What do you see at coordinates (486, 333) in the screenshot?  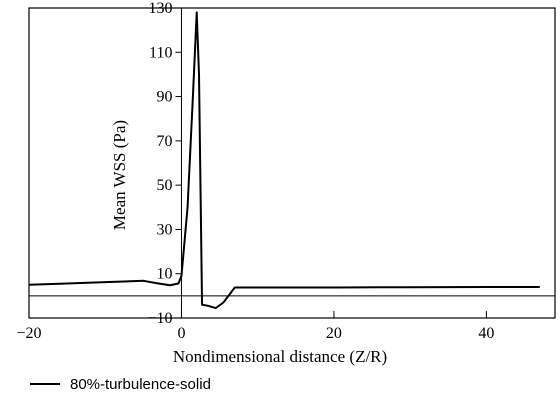 I see `x-tick-label: 40` at bounding box center [486, 333].